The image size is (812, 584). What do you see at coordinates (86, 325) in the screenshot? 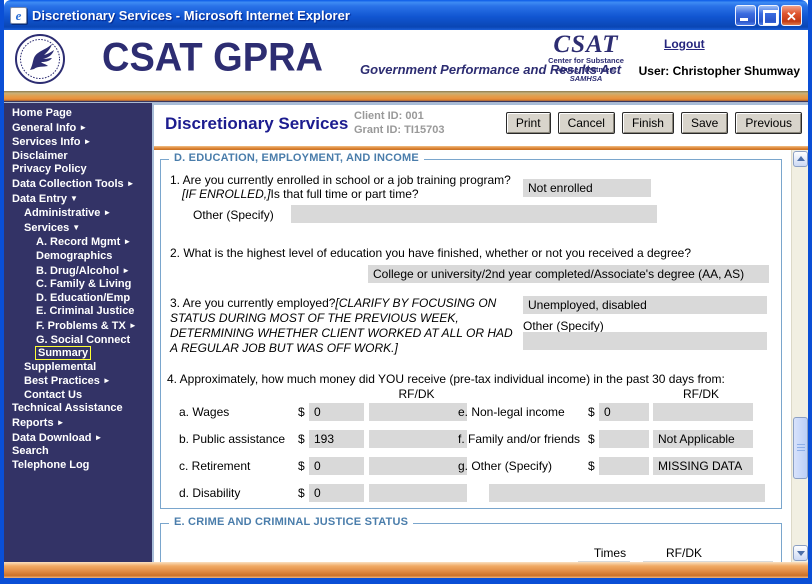
I see `sidebar-item-problems-tx: F. Problems & TX ►` at bounding box center [86, 325].